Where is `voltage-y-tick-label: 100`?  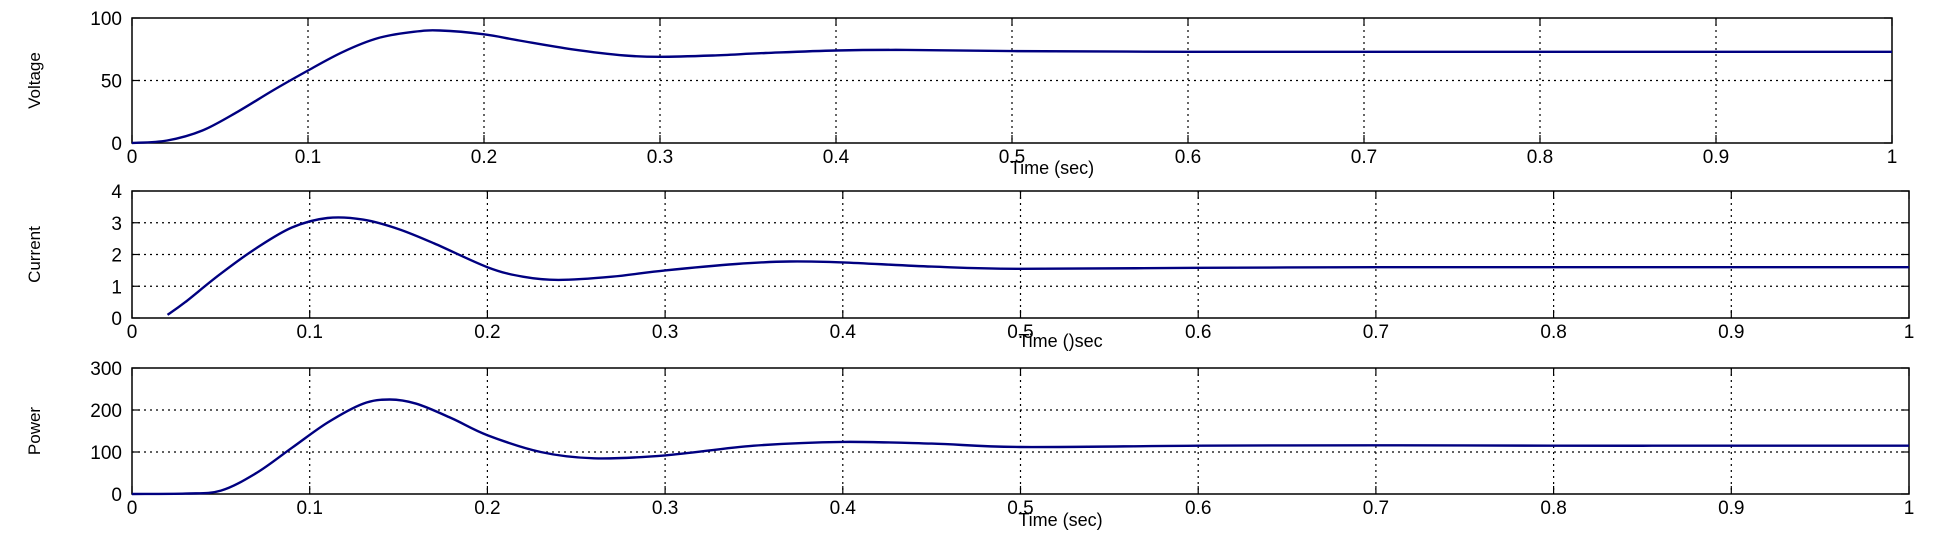
voltage-y-tick-label: 100 is located at coordinates (106, 19).